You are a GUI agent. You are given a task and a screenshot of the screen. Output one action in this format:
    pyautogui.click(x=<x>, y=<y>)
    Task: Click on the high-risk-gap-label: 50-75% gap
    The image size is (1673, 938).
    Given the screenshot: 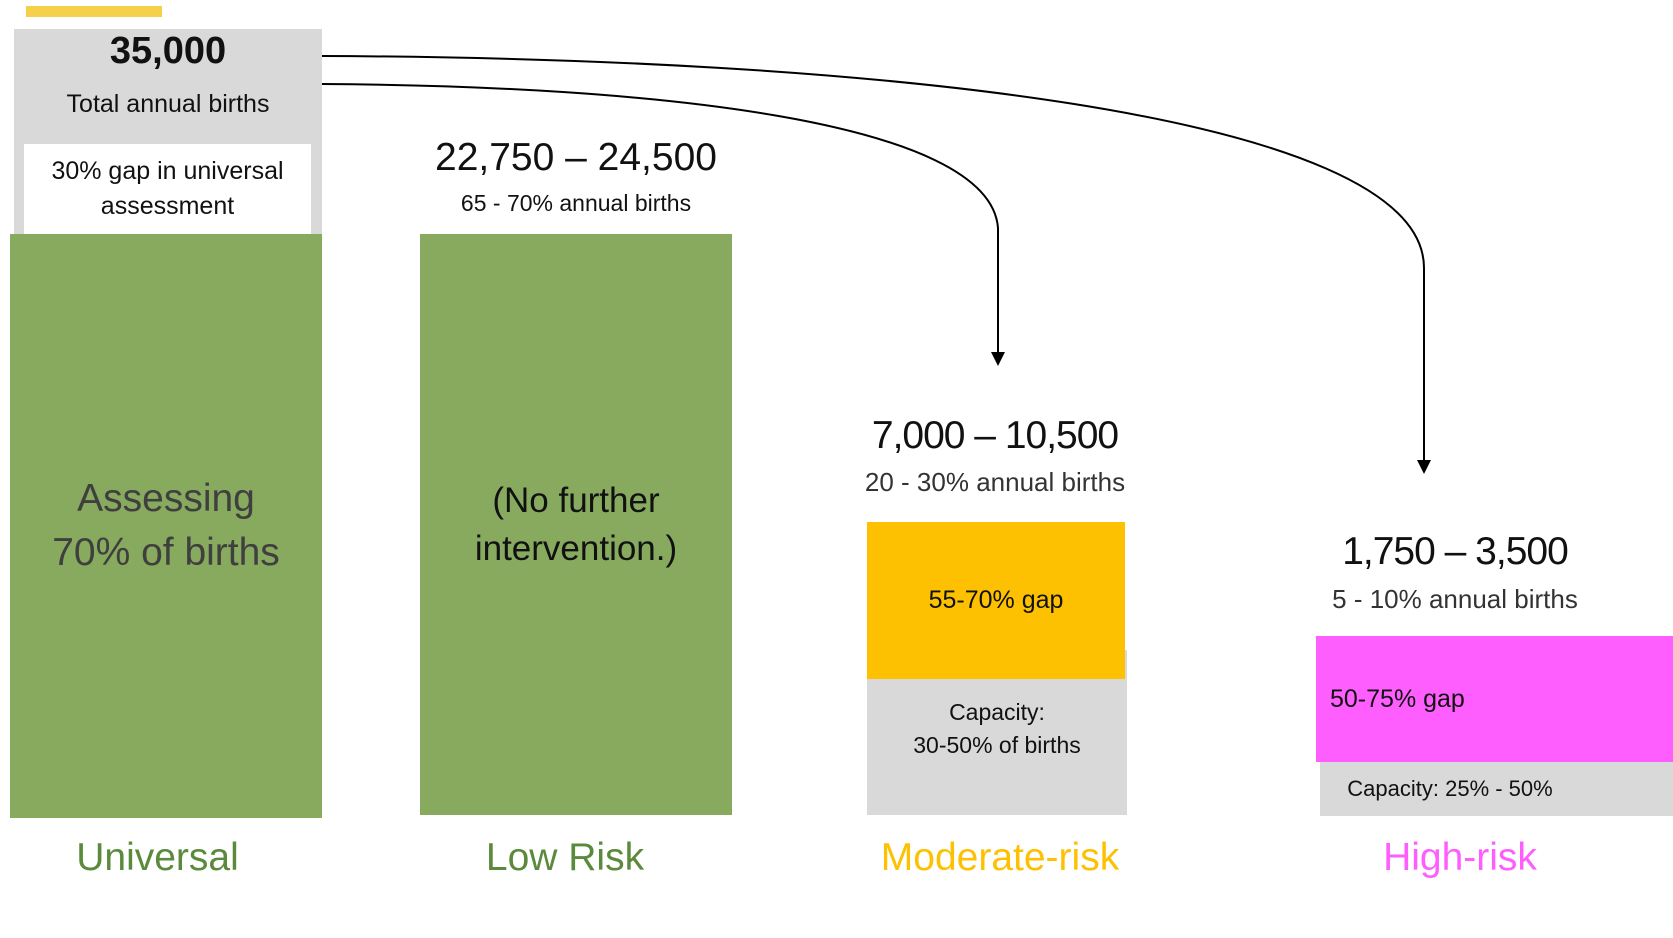 What is the action you would take?
    pyautogui.click(x=1397, y=698)
    